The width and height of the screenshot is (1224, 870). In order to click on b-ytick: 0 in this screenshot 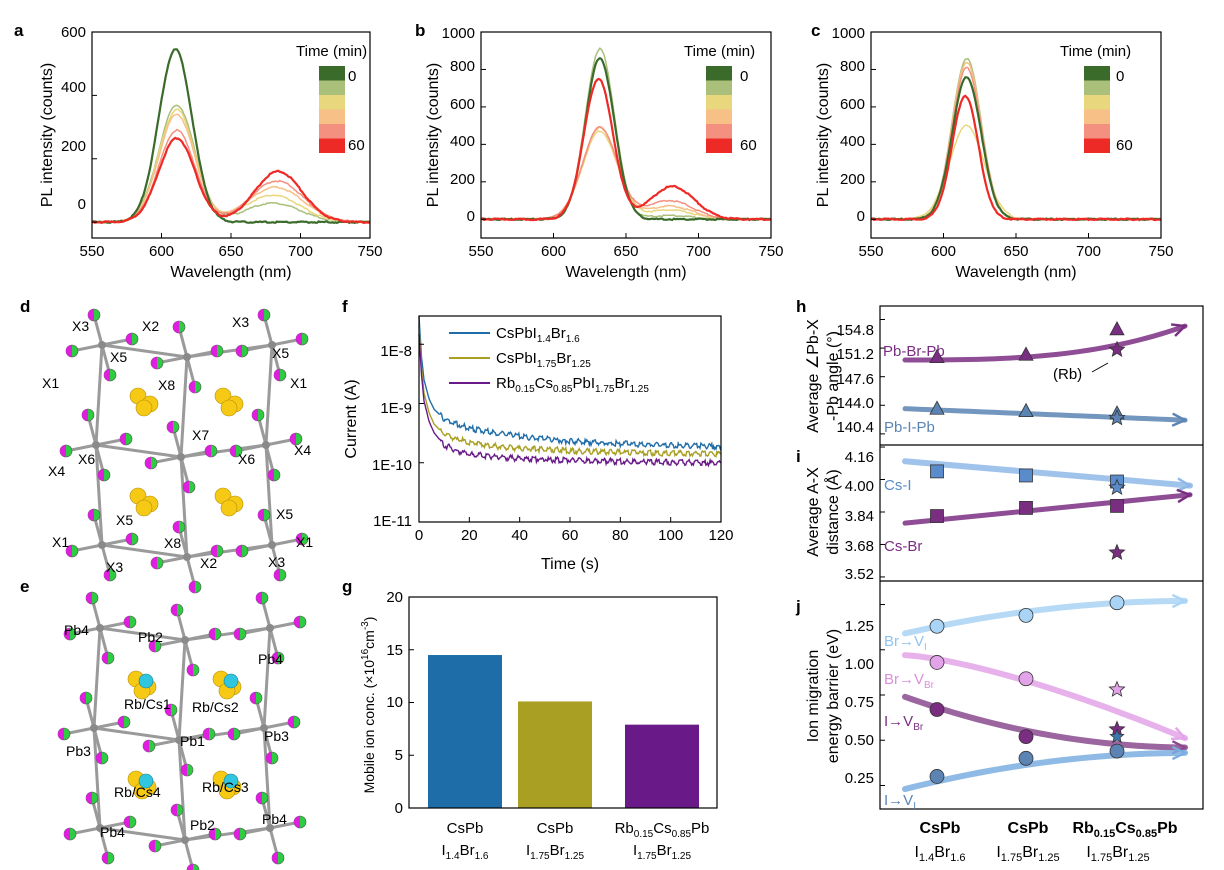, I will do `click(471, 216)`.